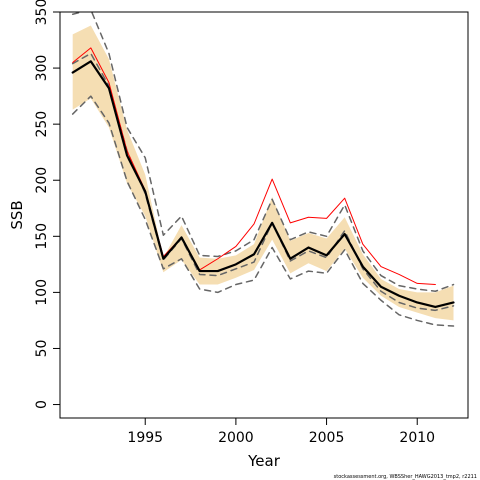 The image size is (480, 480). What do you see at coordinates (17, 214) in the screenshot?
I see `y-axis-title: SSB` at bounding box center [17, 214].